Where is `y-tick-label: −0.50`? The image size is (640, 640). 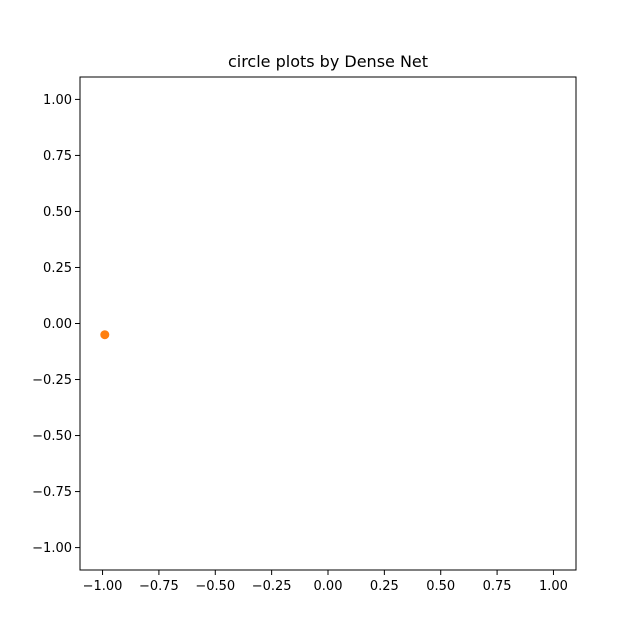 y-tick-label: −0.50 is located at coordinates (52, 436).